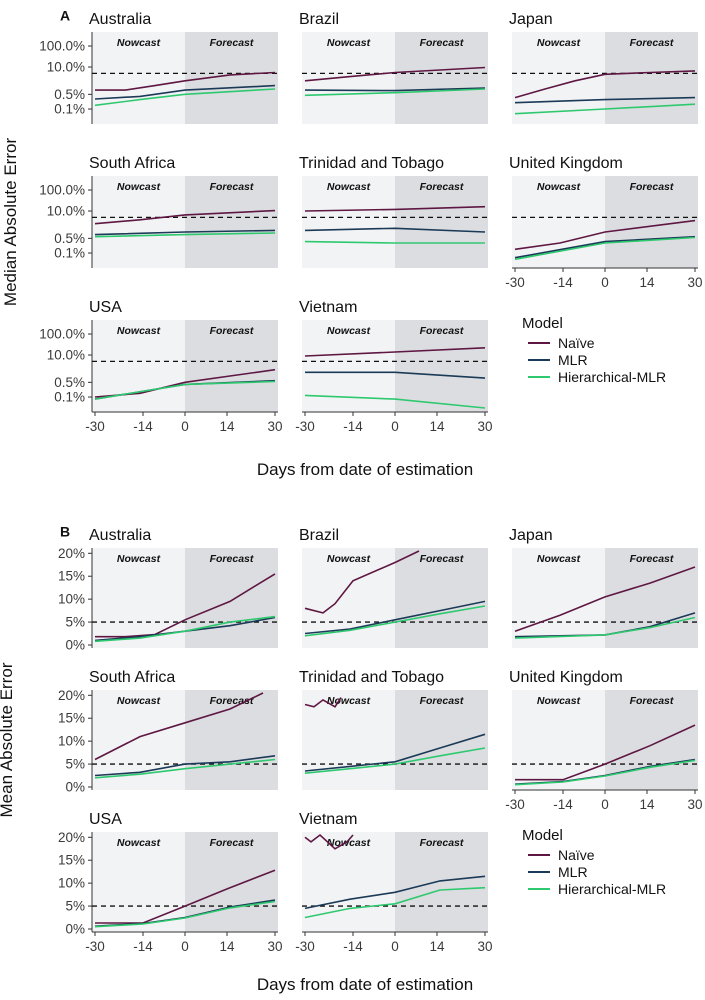 The height and width of the screenshot is (1000, 705). I want to click on facet-japan-B: Japan Nowcast Forecast, so click(603, 587).